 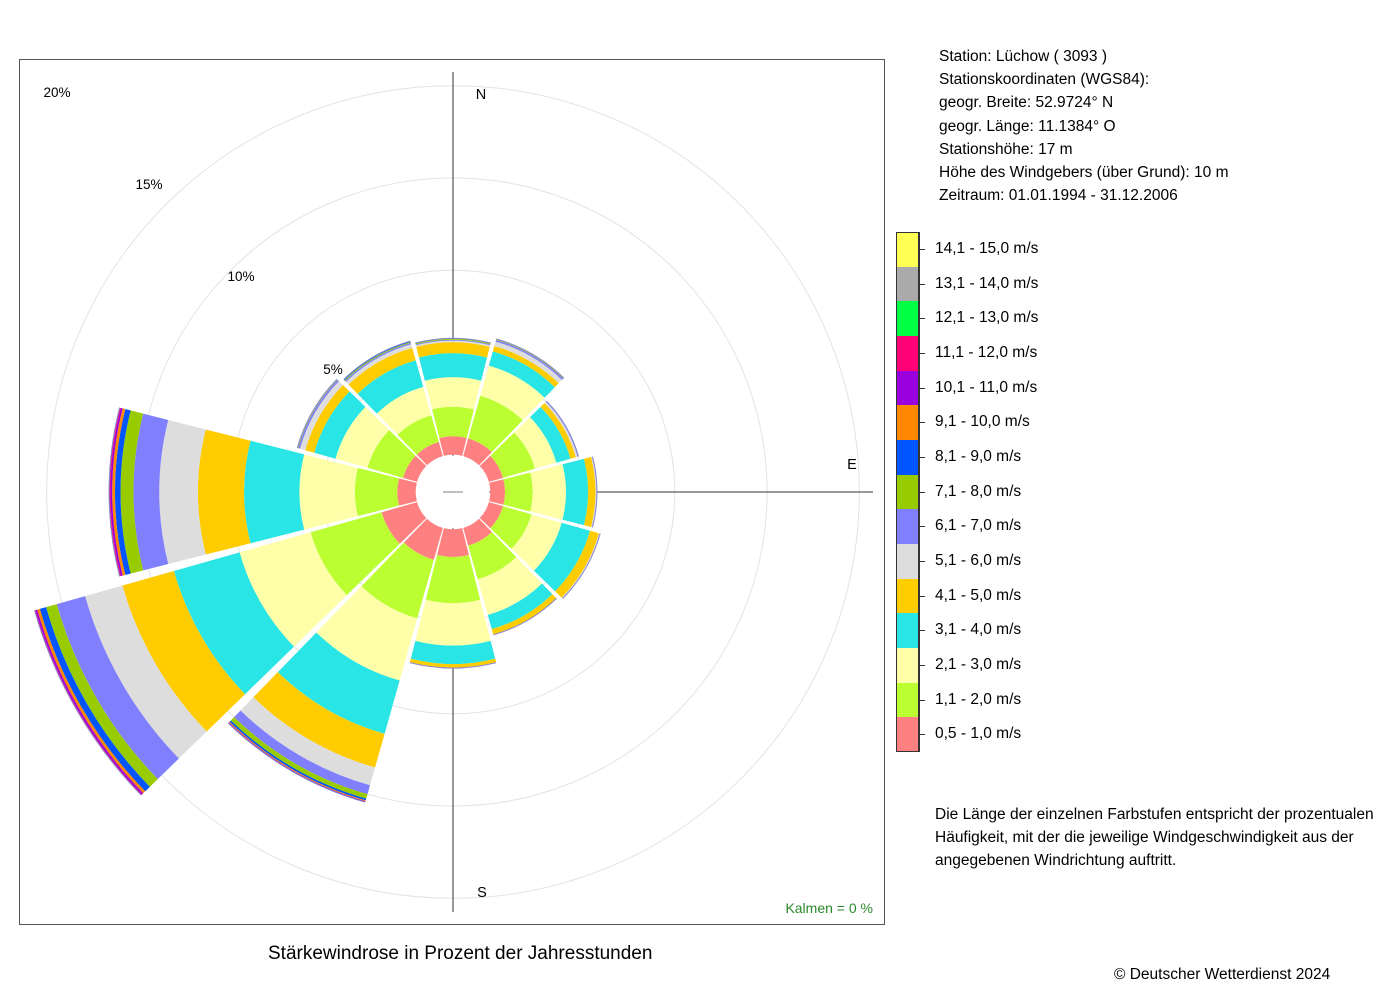 What do you see at coordinates (1026, 561) in the screenshot?
I see `legend-item: 5,1 - 6,0 m/s` at bounding box center [1026, 561].